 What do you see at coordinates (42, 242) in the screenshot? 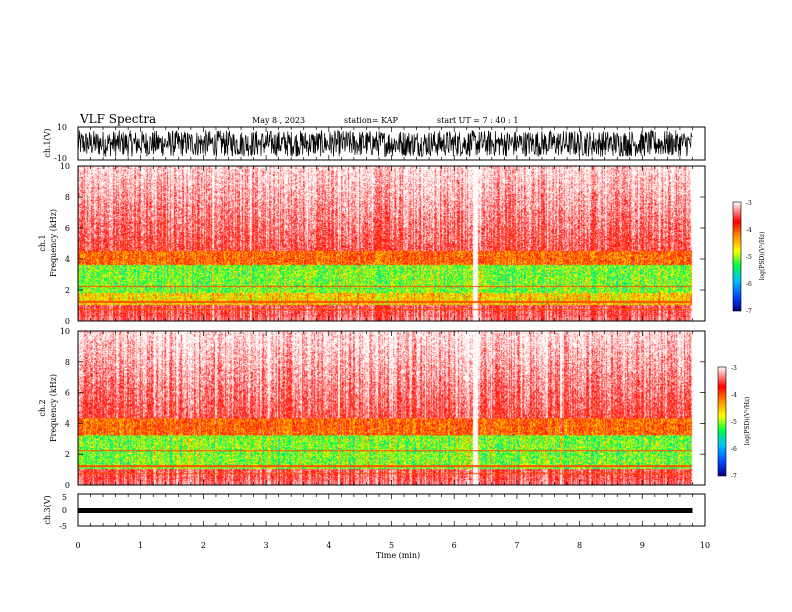
I see `ch1-spec-channel-label: ch.1` at bounding box center [42, 242].